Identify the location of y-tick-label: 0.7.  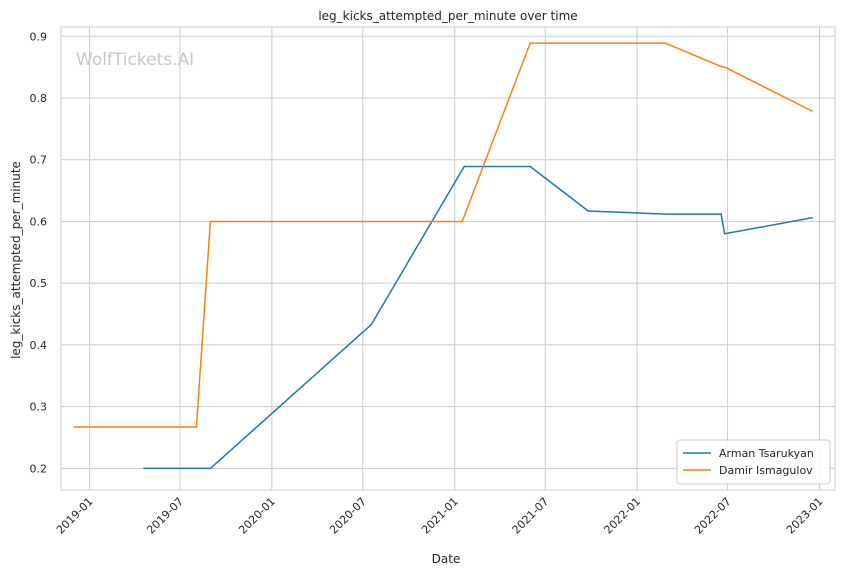
(39, 160).